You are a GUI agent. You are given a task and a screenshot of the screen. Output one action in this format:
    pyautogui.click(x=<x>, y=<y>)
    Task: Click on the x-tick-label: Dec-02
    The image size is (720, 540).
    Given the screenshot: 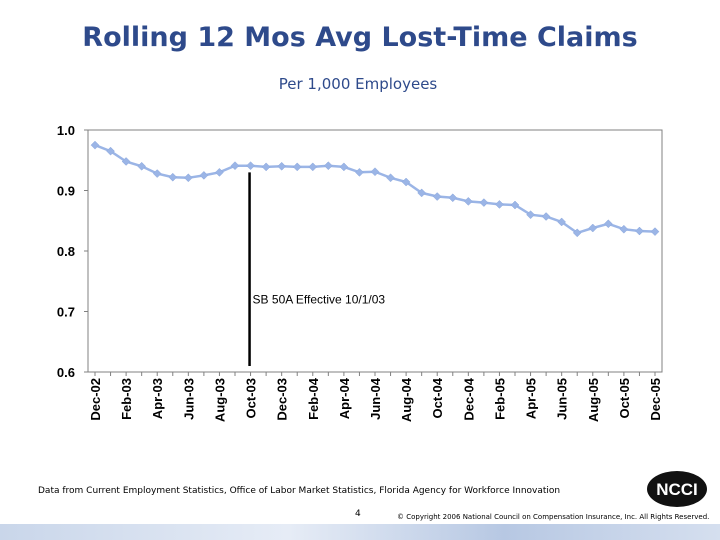 What is the action you would take?
    pyautogui.click(x=95, y=399)
    